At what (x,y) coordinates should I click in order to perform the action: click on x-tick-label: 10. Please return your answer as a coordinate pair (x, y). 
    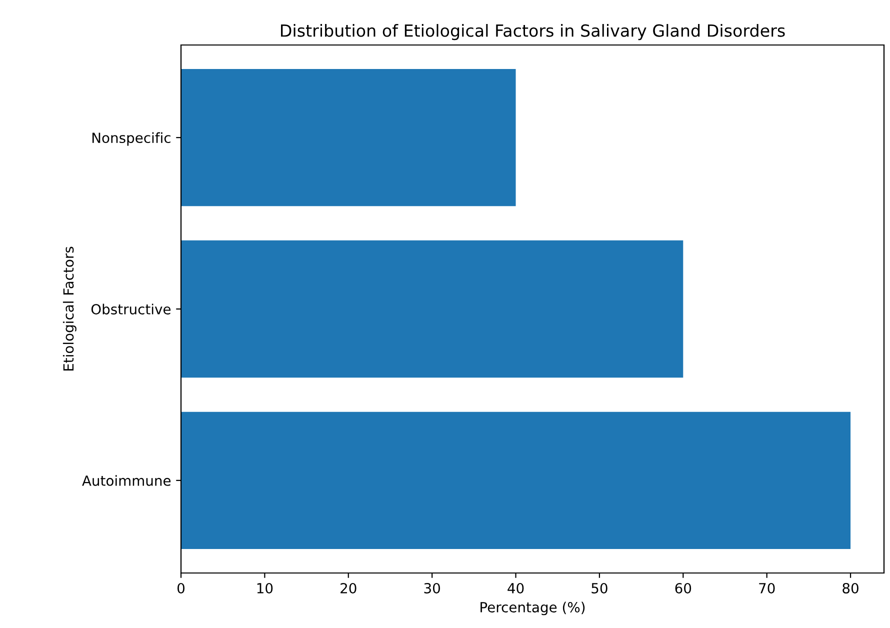
    Looking at the image, I should click on (265, 588).